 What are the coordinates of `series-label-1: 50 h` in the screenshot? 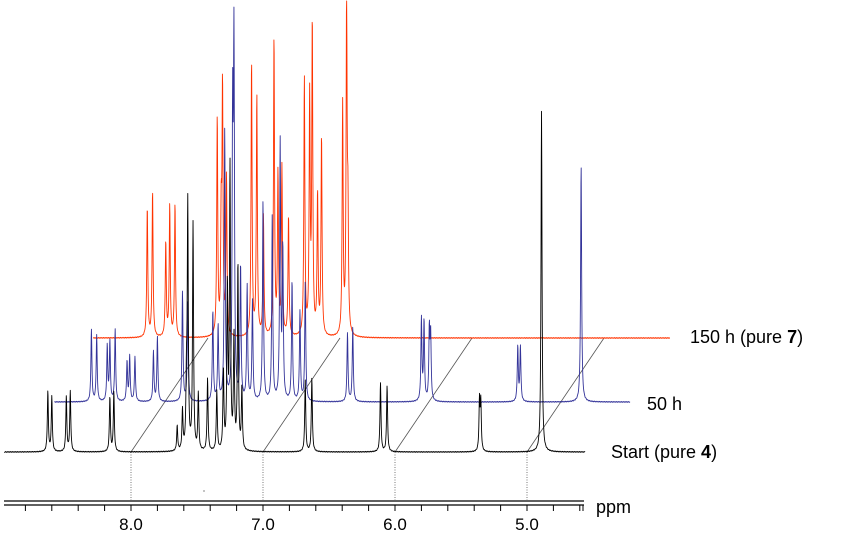 It's located at (664, 404).